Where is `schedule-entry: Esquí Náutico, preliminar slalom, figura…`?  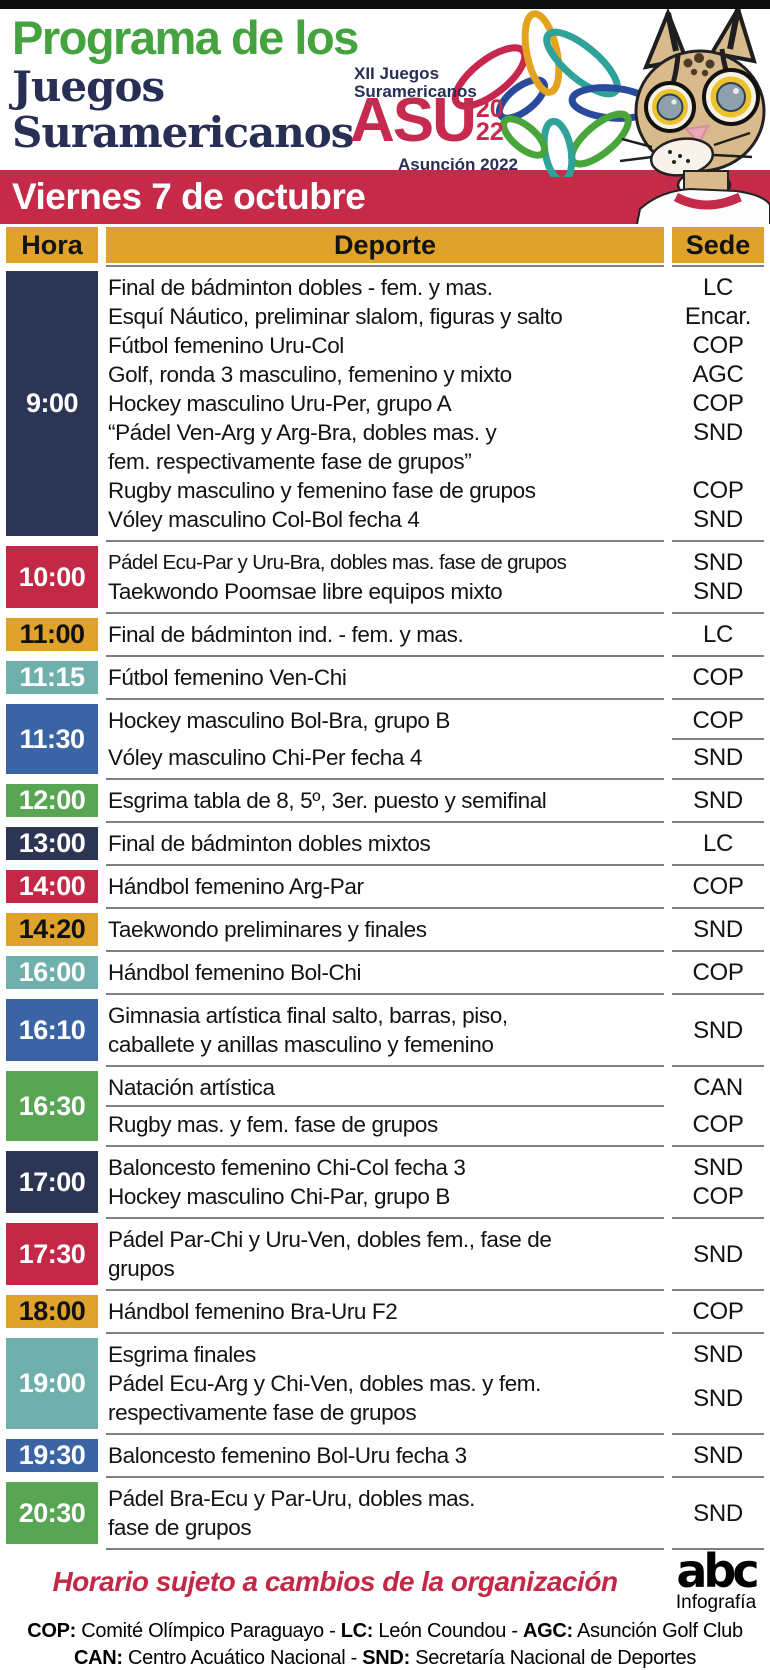 schedule-entry: Esquí Náutico, preliminar slalom, figura… is located at coordinates (435, 316).